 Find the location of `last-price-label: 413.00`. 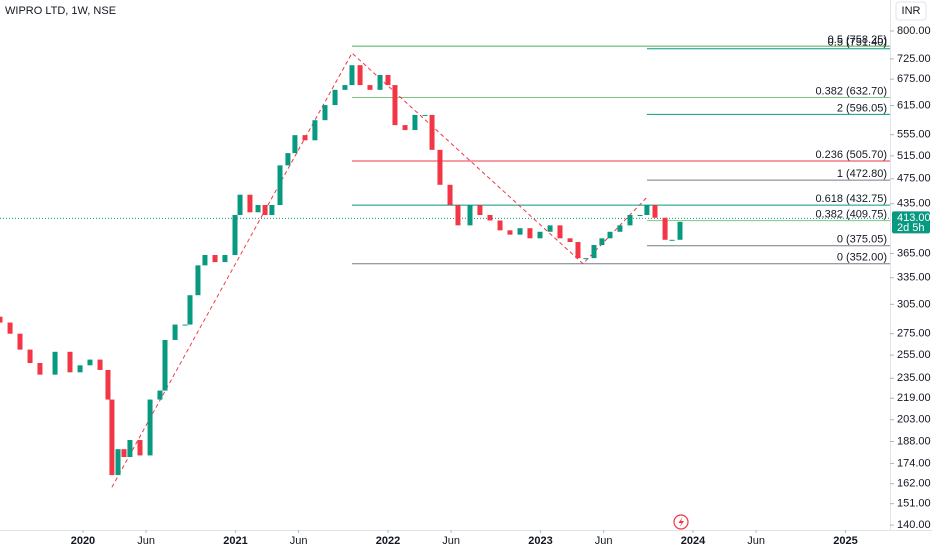

last-price-label: 413.00 is located at coordinates (914, 218).